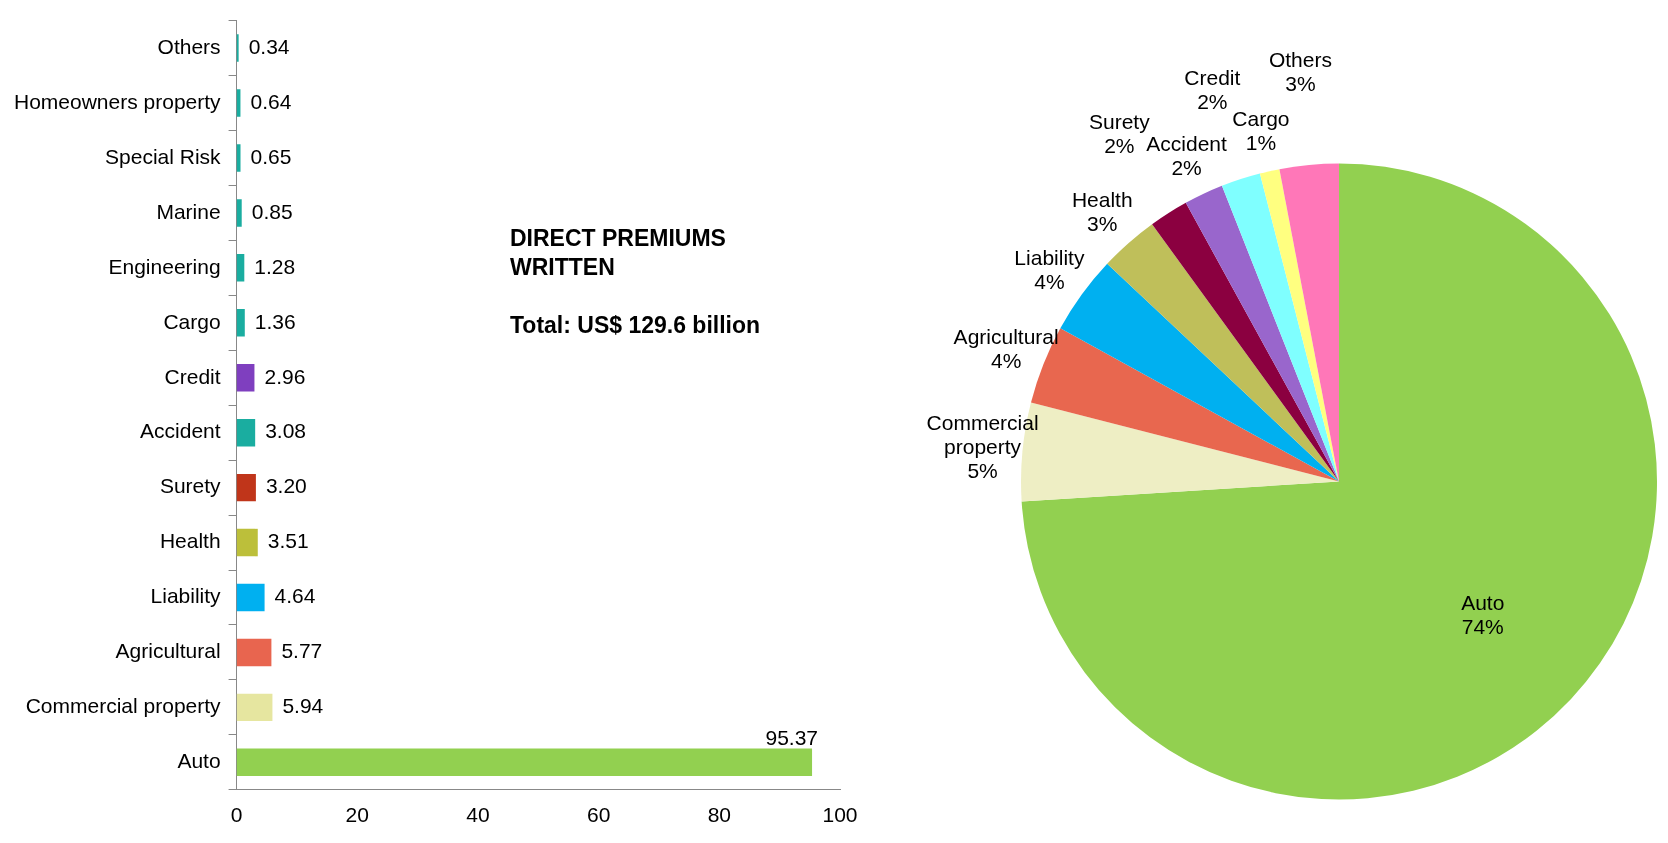  I want to click on slice-label: Commercial property, so click(982, 434).